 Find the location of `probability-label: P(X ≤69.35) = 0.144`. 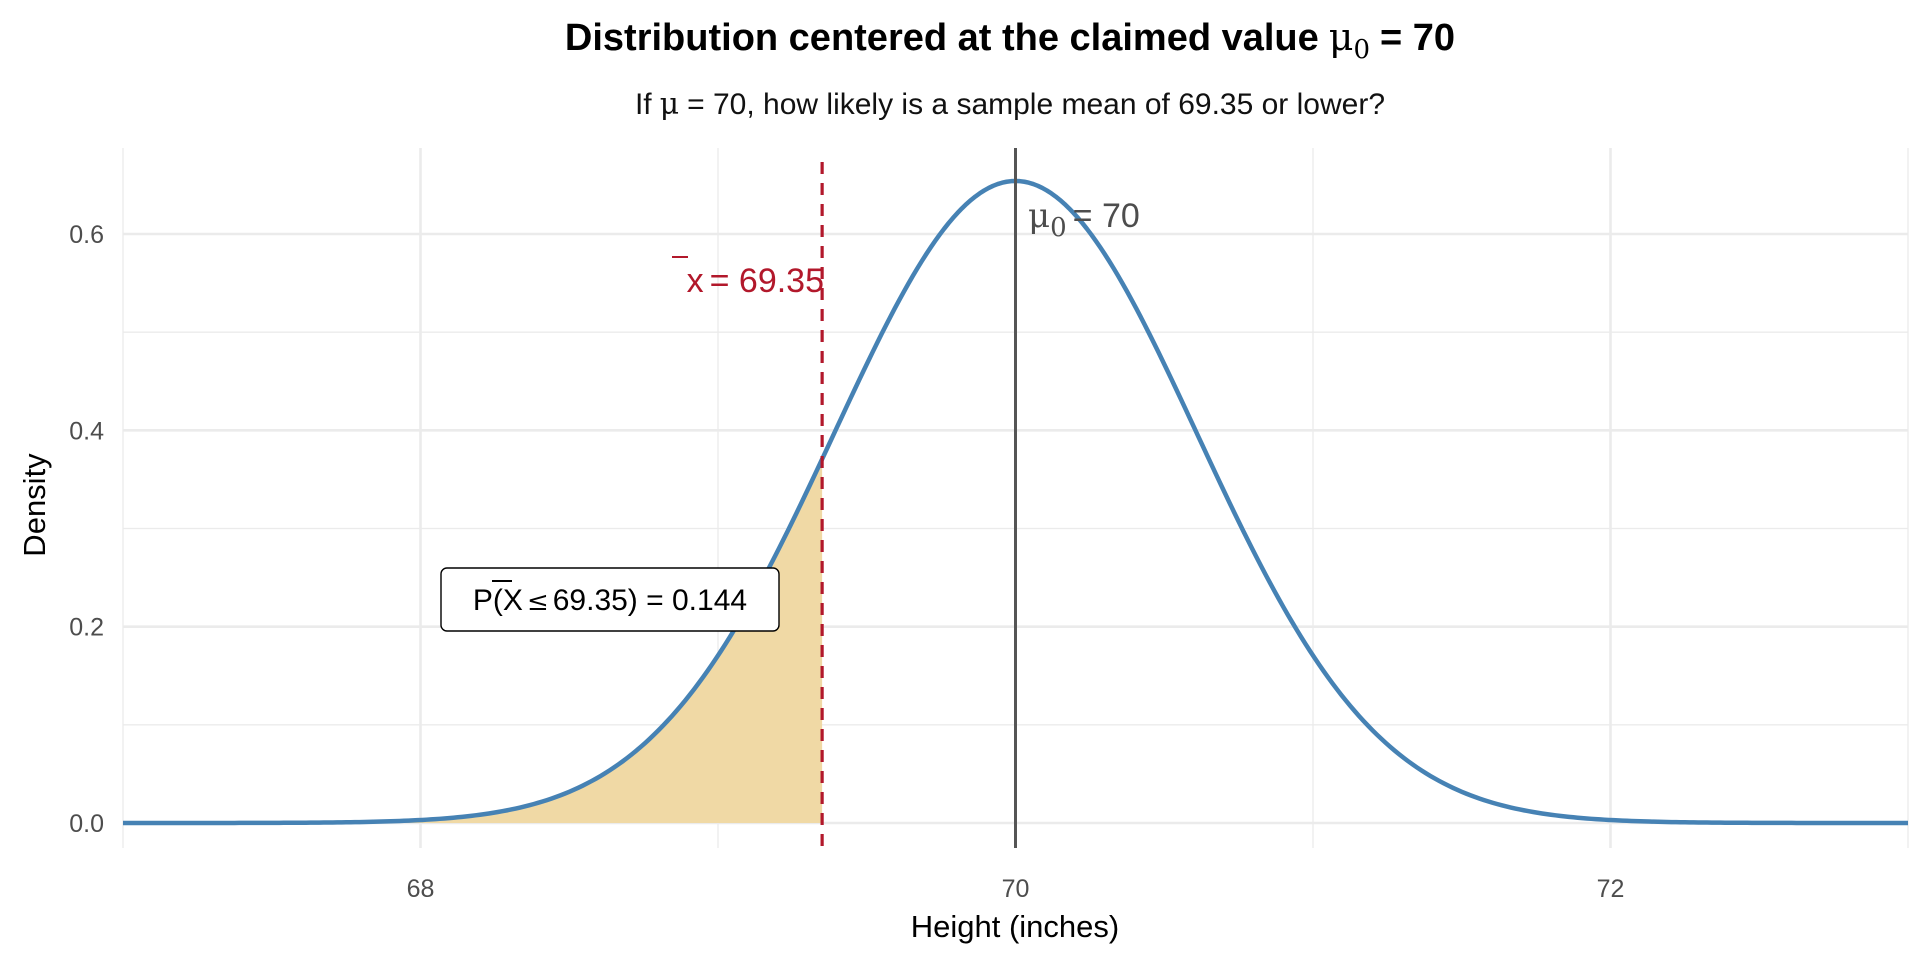

probability-label: P(X ≤69.35) = 0.144 is located at coordinates (610, 599).